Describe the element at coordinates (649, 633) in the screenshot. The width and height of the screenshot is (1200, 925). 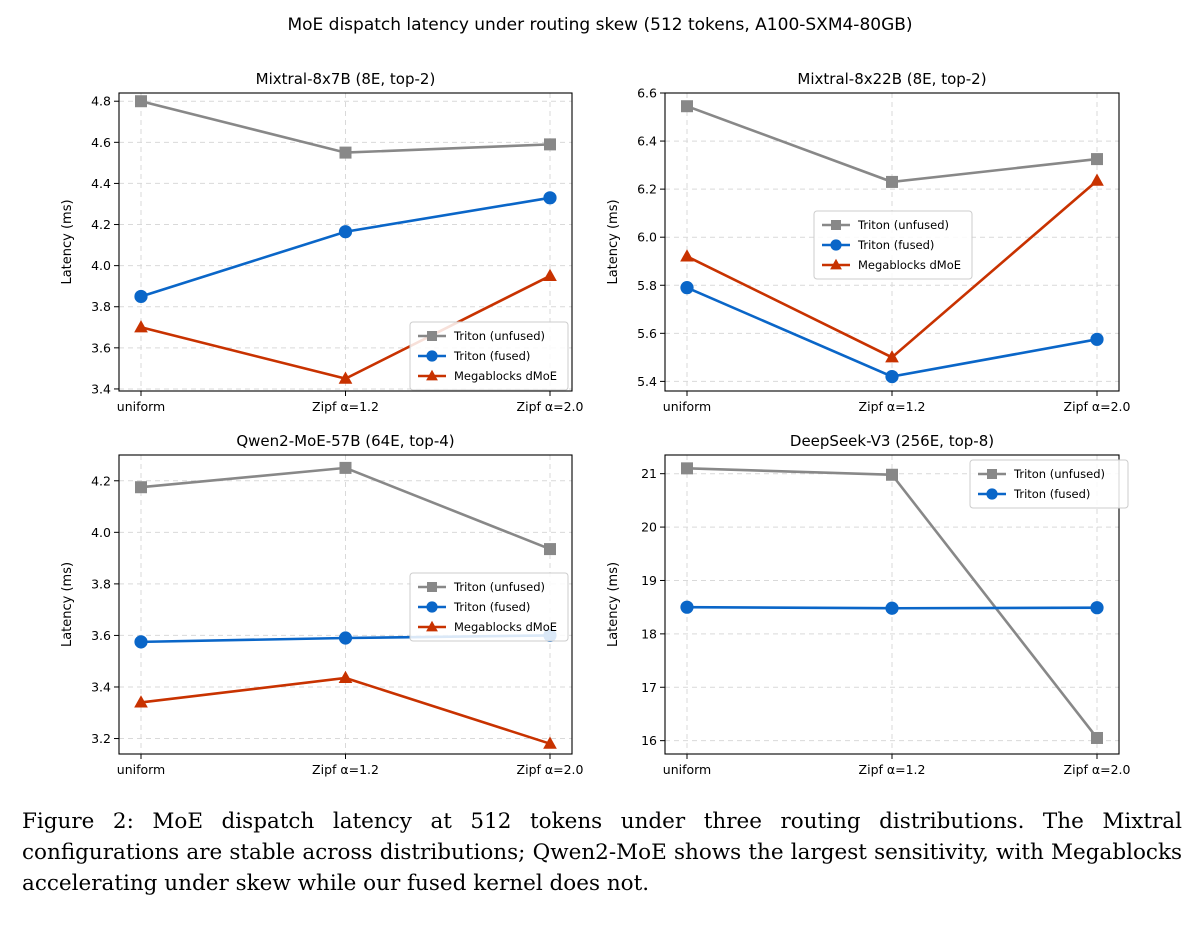
I see `y-tick-label: 18` at that location.